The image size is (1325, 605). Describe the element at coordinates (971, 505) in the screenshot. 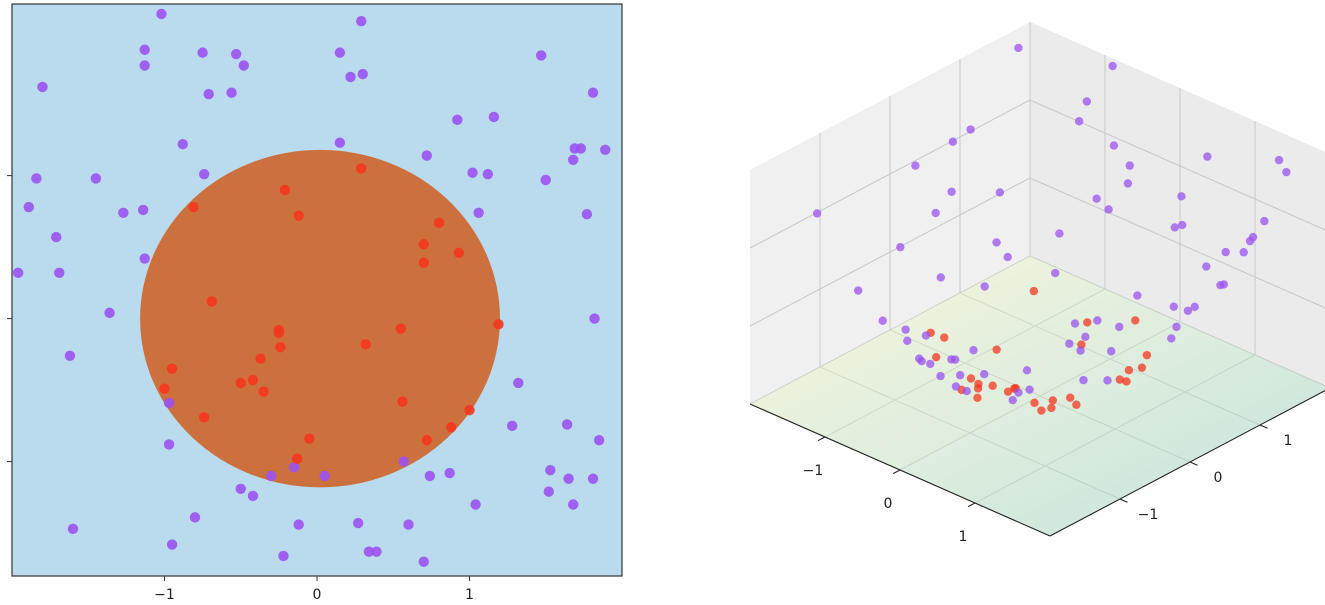

I see `x-tick-3d` at that location.